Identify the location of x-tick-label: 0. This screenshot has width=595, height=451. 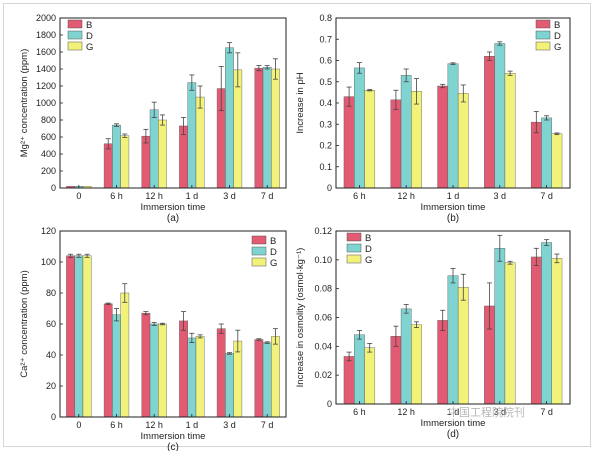
(78, 196).